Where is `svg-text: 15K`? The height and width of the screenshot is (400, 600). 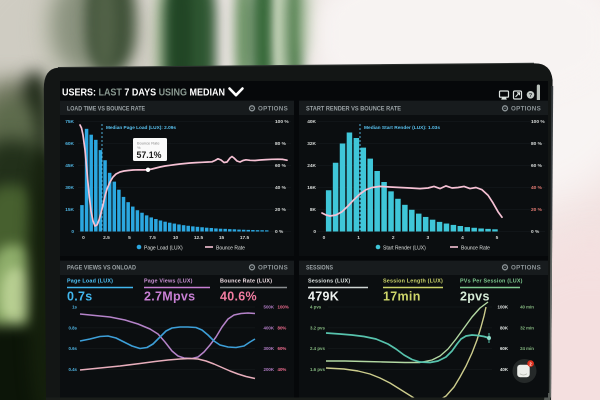
svg-text: 15K is located at coordinates (69, 210).